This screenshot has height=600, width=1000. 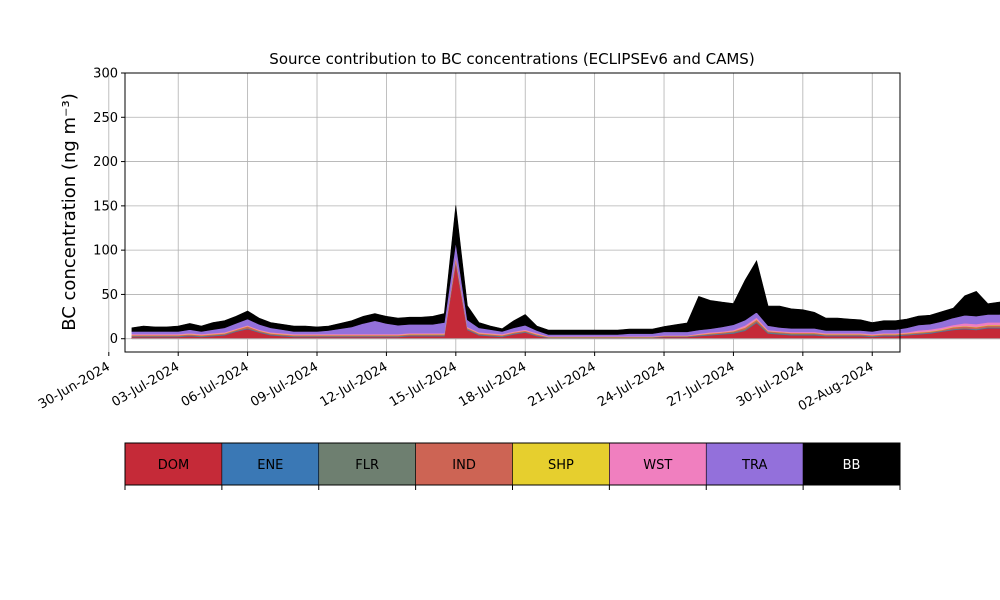 What do you see at coordinates (69, 212) in the screenshot?
I see `y-axis-label: BC concentration (ng m⁻³)` at bounding box center [69, 212].